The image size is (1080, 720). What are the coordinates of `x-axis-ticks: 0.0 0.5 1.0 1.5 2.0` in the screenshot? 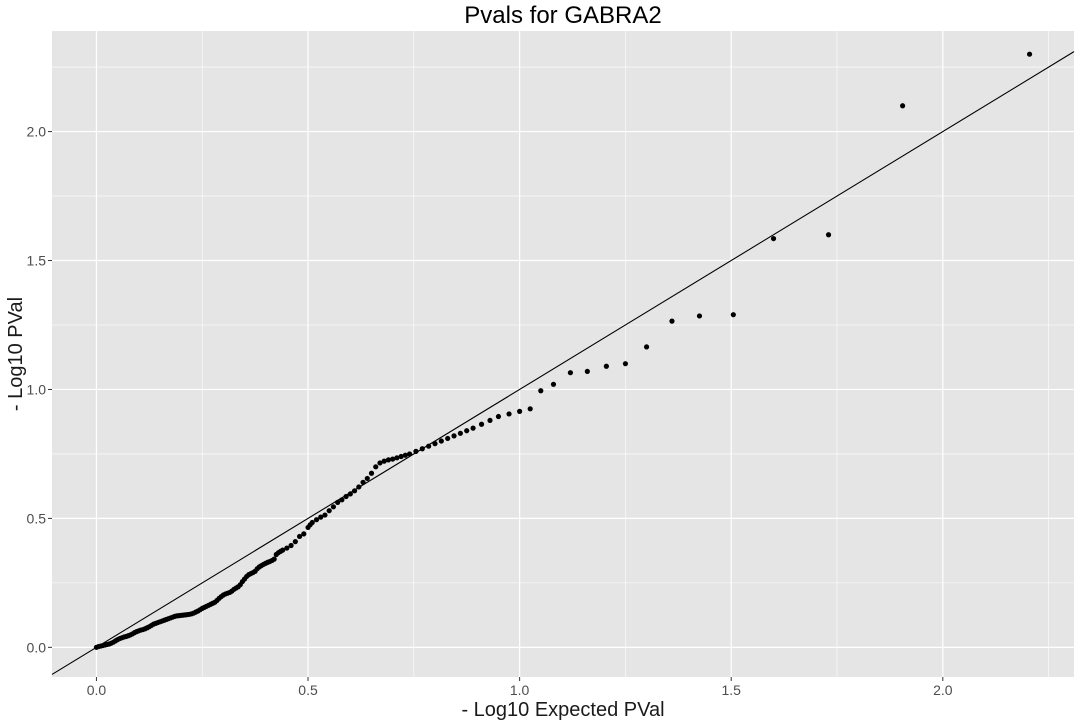 It's located at (520, 687).